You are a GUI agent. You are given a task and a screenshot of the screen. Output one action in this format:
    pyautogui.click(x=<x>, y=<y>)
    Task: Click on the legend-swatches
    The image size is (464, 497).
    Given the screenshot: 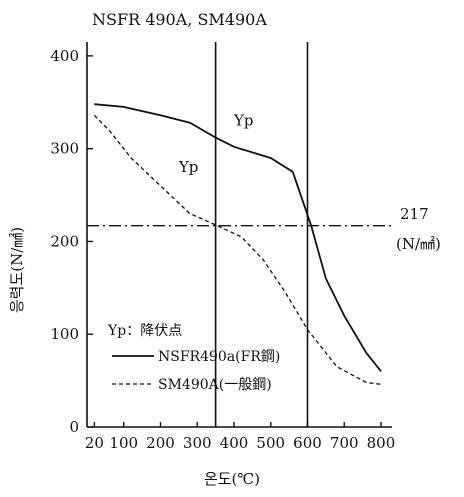 What is the action you would take?
    pyautogui.click(x=133, y=370)
    